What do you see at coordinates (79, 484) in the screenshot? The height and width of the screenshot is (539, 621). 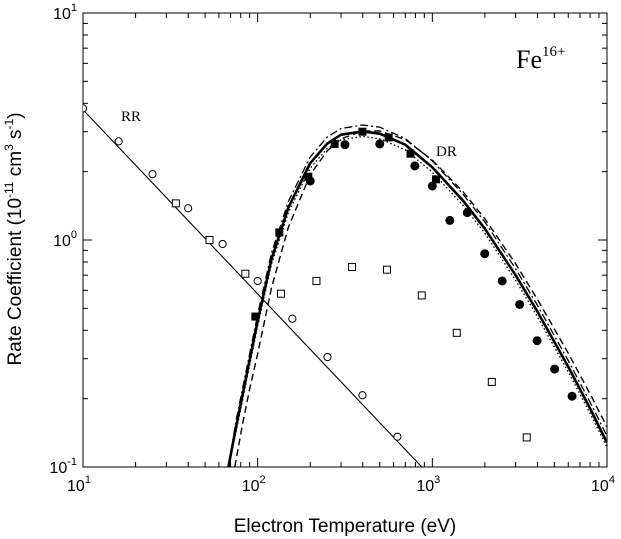 I see `x-tick-label: 10¹` at bounding box center [79, 484].